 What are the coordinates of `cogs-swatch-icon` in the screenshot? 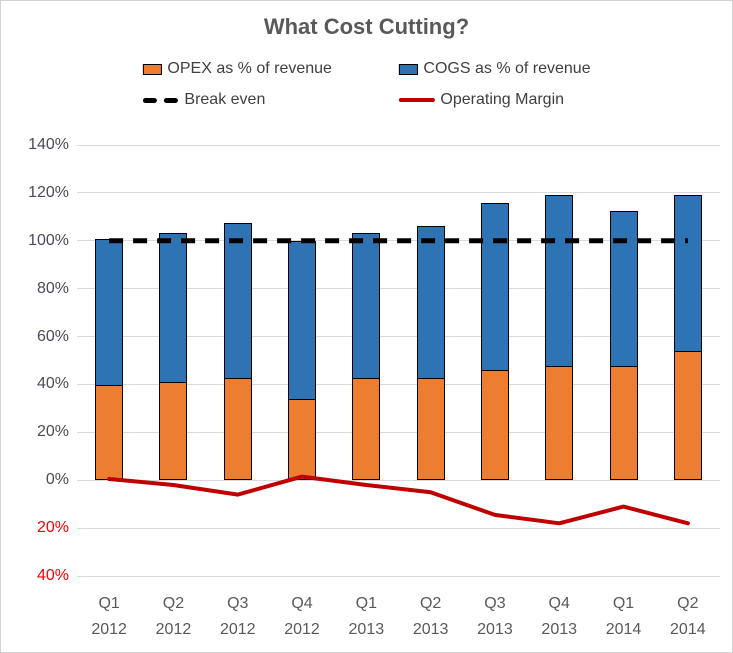 It's located at (408, 69).